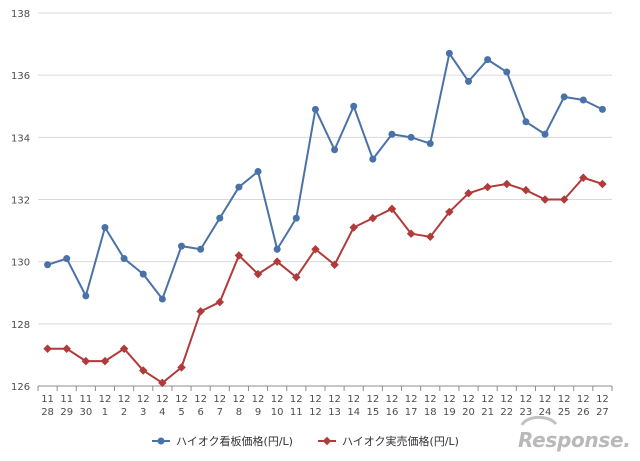 The image size is (640, 461). I want to click on x-tick-label-day-21: 19, so click(449, 412).